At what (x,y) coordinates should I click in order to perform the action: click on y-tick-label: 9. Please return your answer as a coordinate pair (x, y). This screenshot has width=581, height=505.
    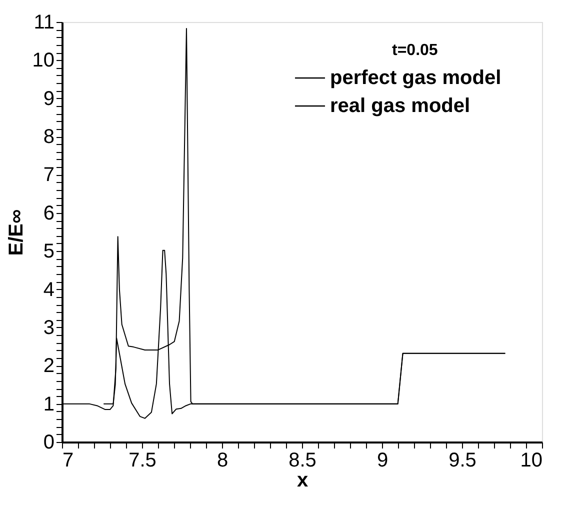
    Looking at the image, I should click on (48, 99).